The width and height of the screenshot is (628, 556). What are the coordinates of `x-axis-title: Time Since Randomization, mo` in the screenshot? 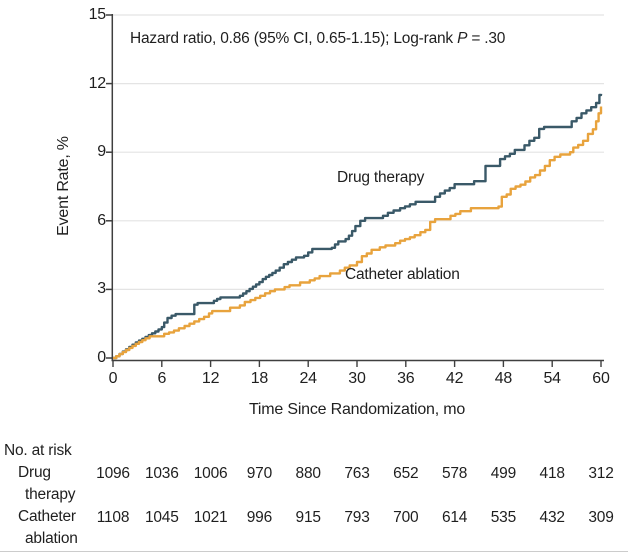 It's located at (357, 409).